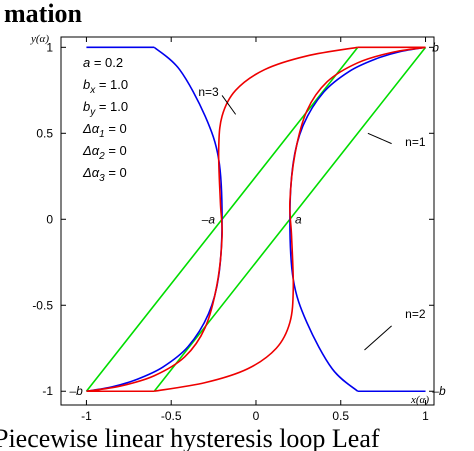  What do you see at coordinates (49, 219) in the screenshot?
I see `y-tick-label: 0` at bounding box center [49, 219].